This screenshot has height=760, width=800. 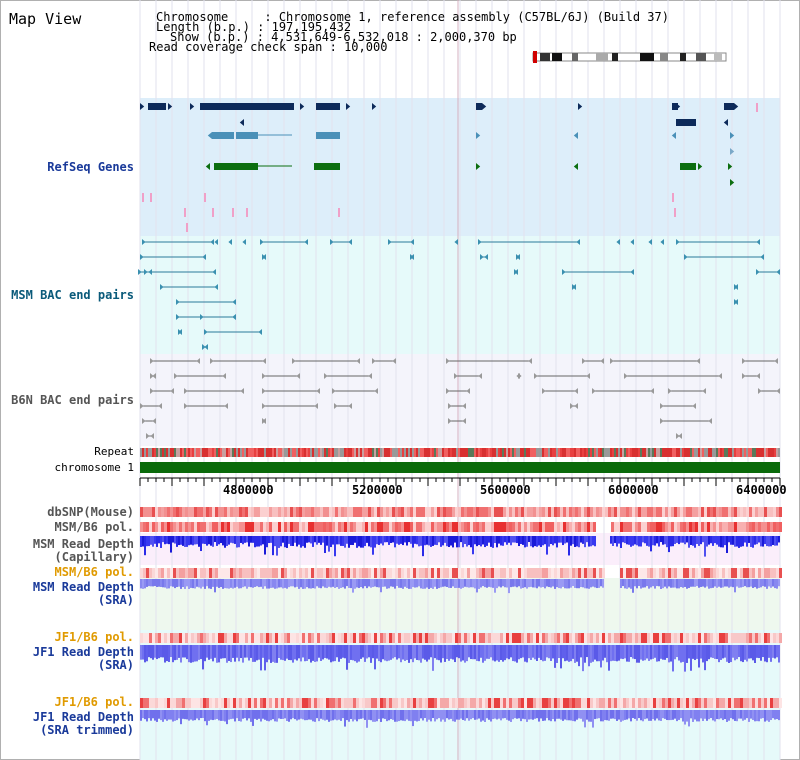 I want to click on track-label-msm-depth-cap: MSM Read Depth, so click(x=83, y=544).